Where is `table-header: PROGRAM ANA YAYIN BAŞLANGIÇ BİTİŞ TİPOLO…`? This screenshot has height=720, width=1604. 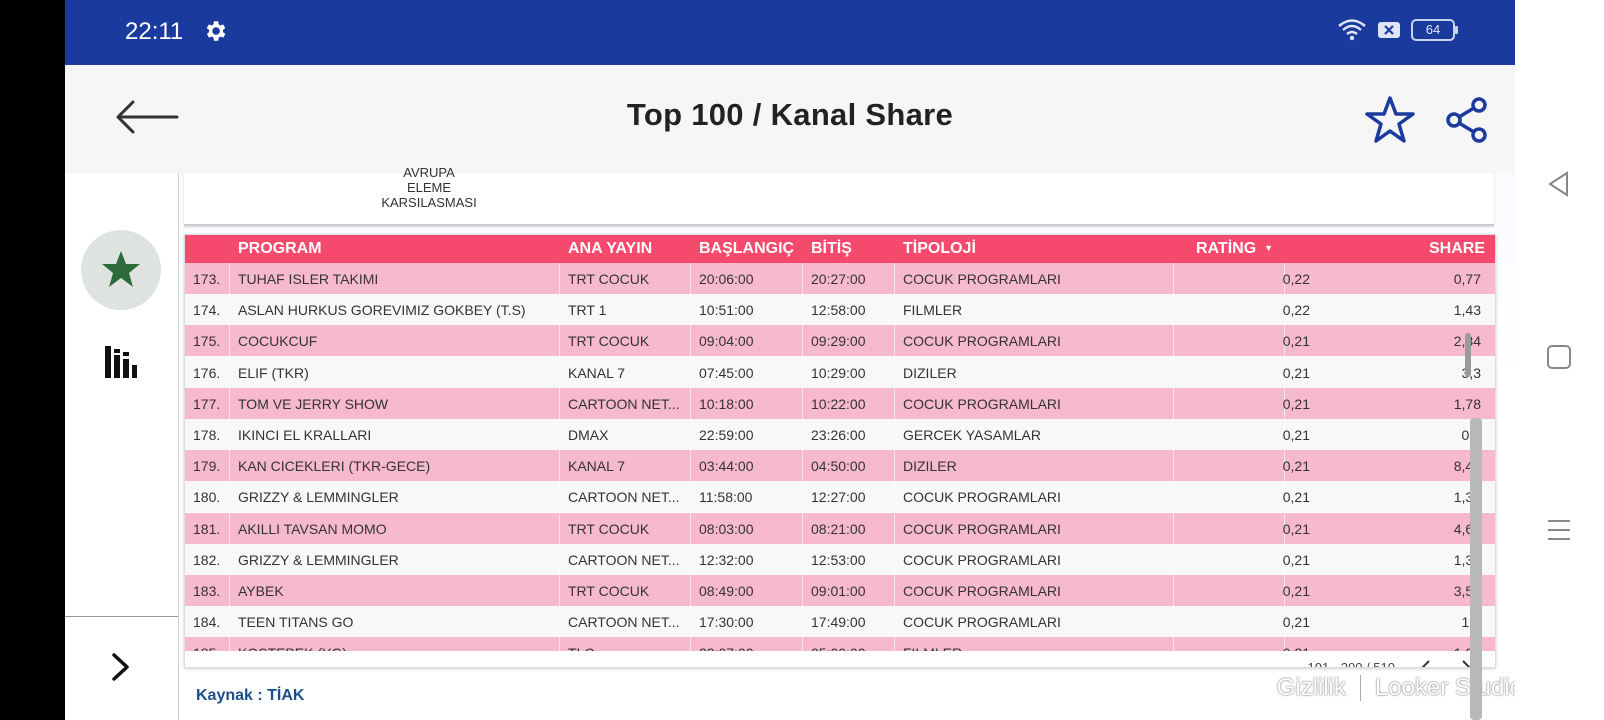 table-header: PROGRAM ANA YAYIN BAŞLANGIÇ BİTİŞ TİPOLO… is located at coordinates (840, 249).